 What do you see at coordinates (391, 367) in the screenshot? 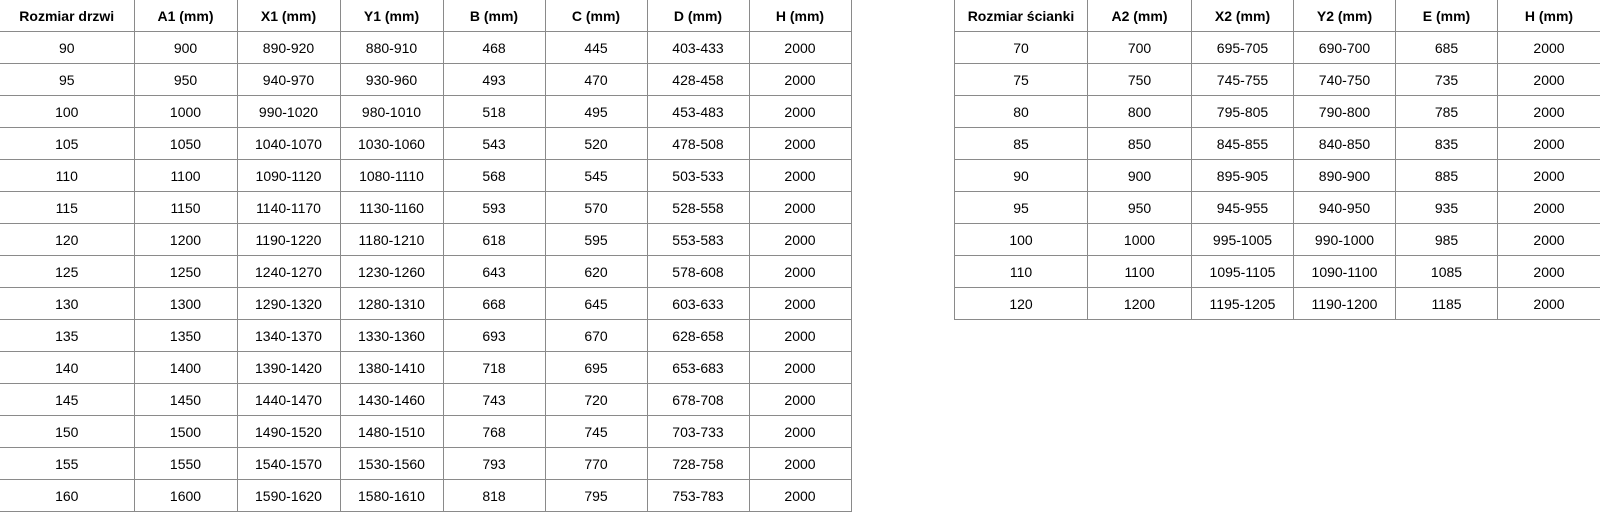
I see `table-cell: 1380-1410` at bounding box center [391, 367].